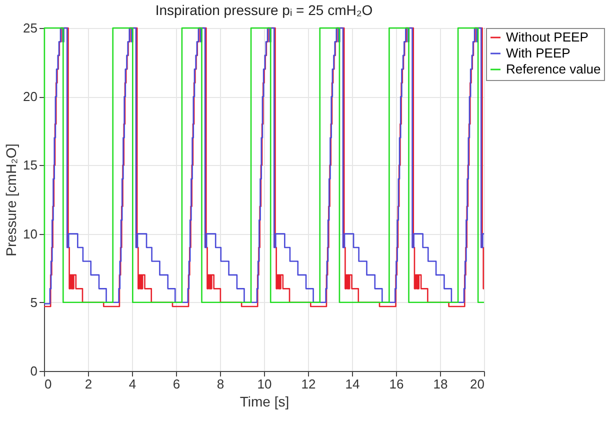  What do you see at coordinates (220, 384) in the screenshot?
I see `x-tick-label: 8` at bounding box center [220, 384].